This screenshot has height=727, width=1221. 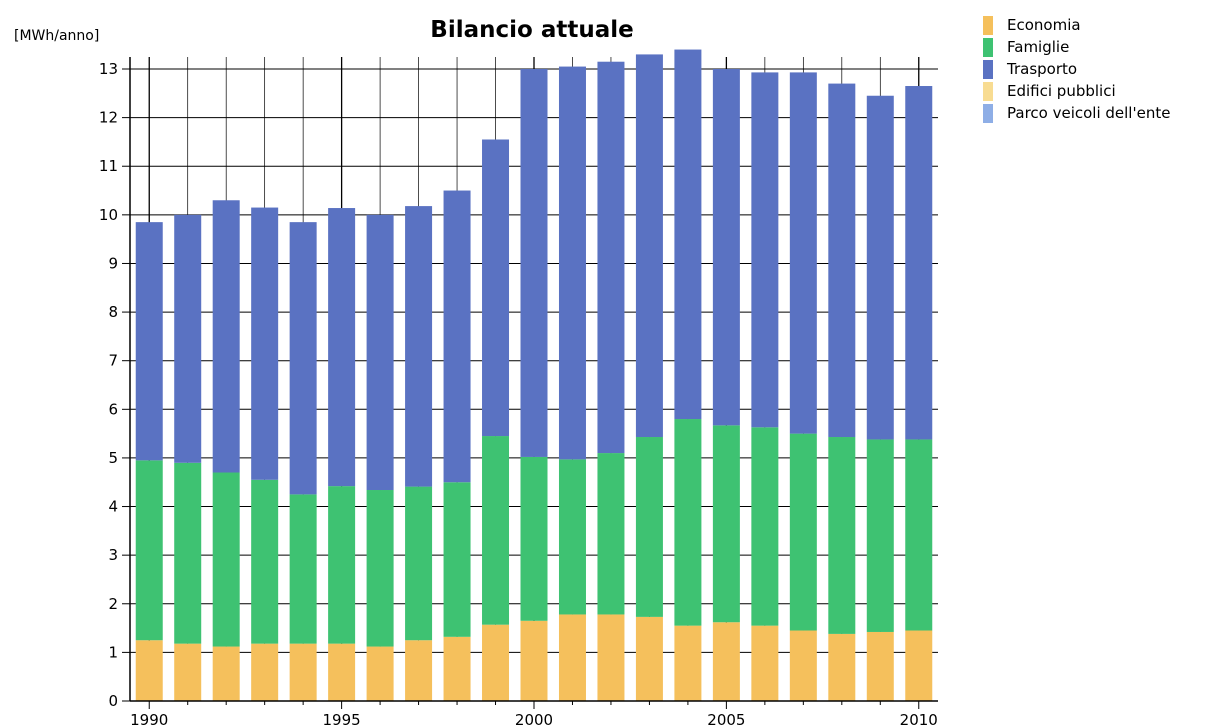 What do you see at coordinates (1076, 47) in the screenshot?
I see `legend-item: Famiglie` at bounding box center [1076, 47].